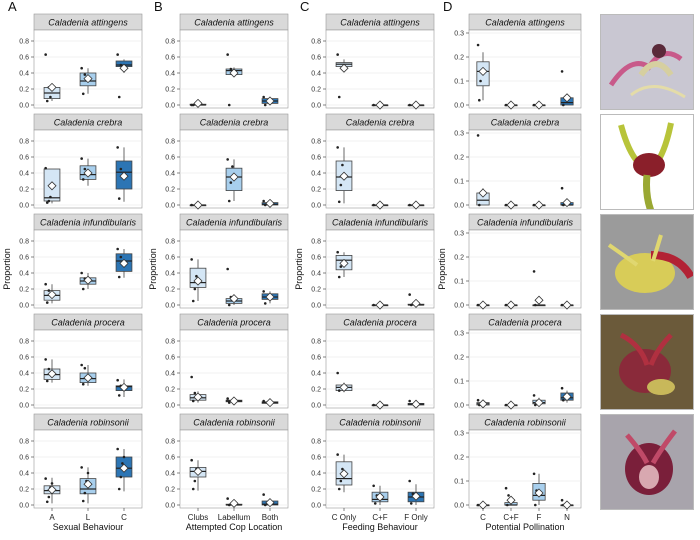 The width and height of the screenshot is (700, 540). I want to click on x-tick-label: F Only, so click(416, 517).